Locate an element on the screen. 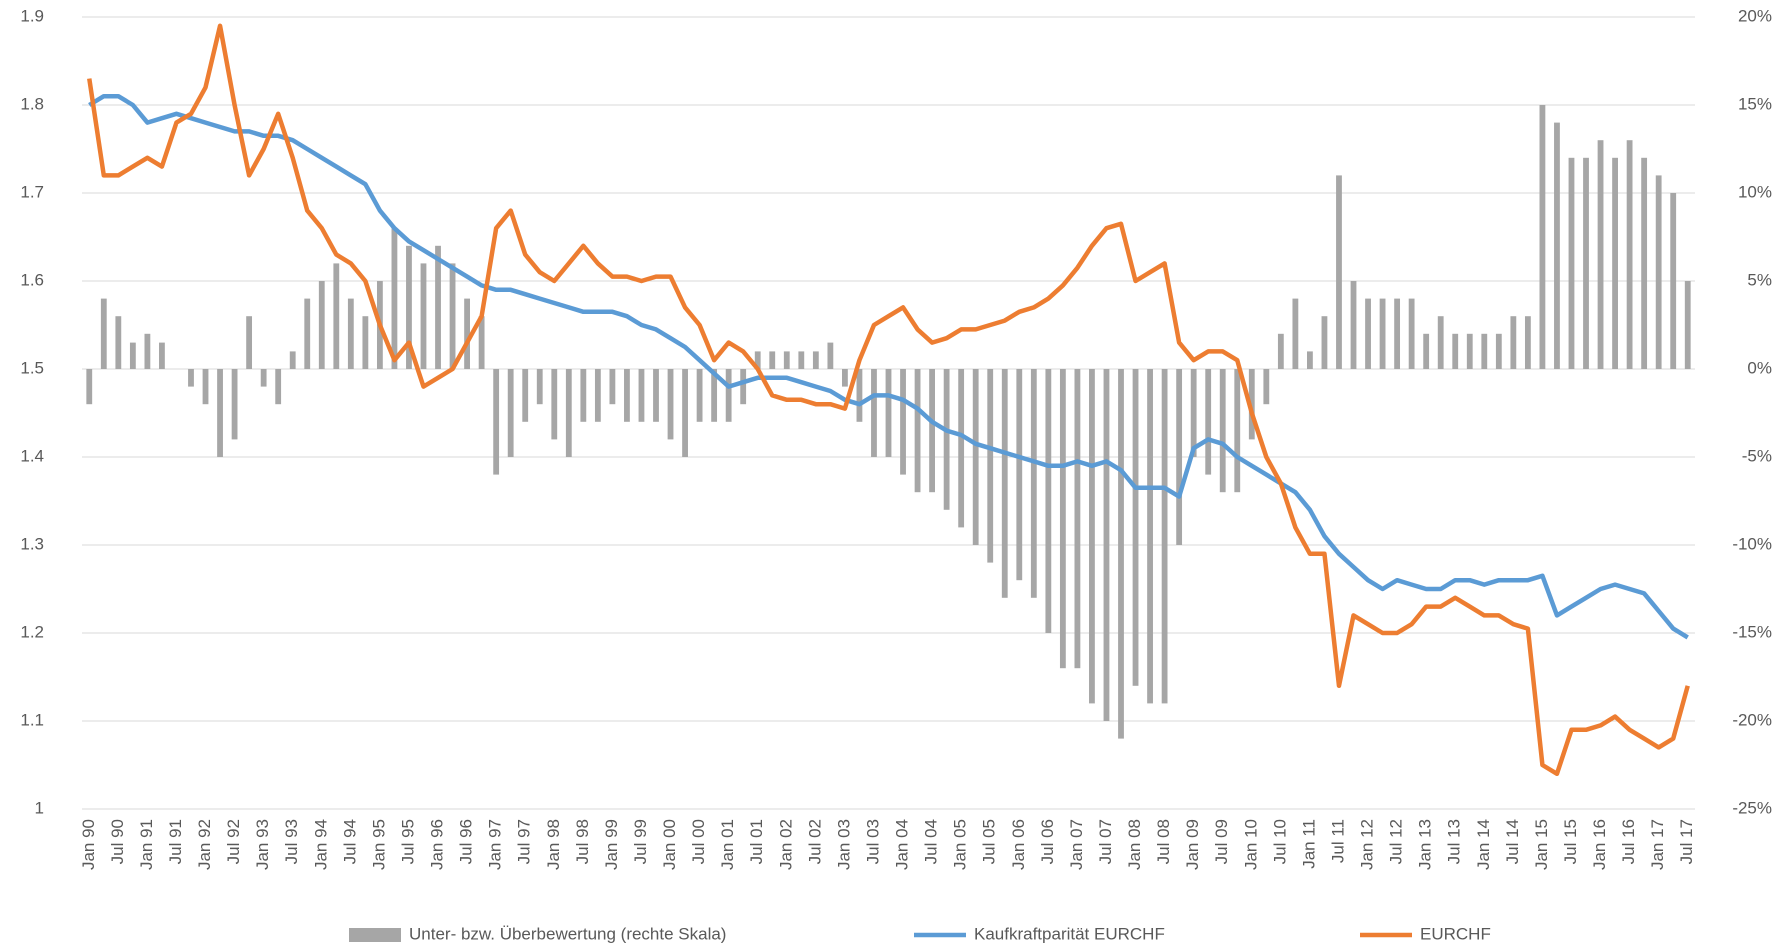  x-tick-label: Jul 04 is located at coordinates (931, 841).